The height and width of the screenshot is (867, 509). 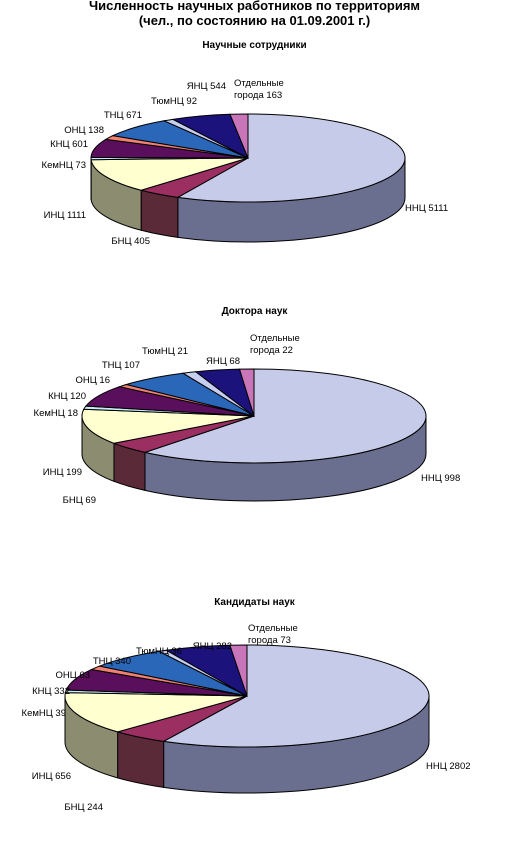 I want to click on slice-label-бнц: БНЦ 244, so click(x=83, y=807).